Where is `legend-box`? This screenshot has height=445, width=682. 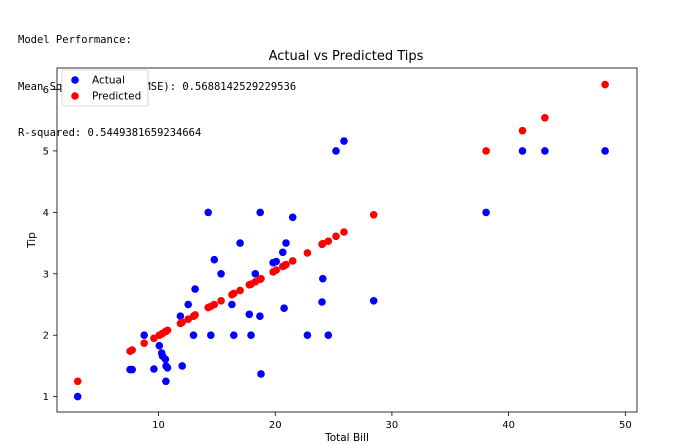
legend-box is located at coordinates (105, 88).